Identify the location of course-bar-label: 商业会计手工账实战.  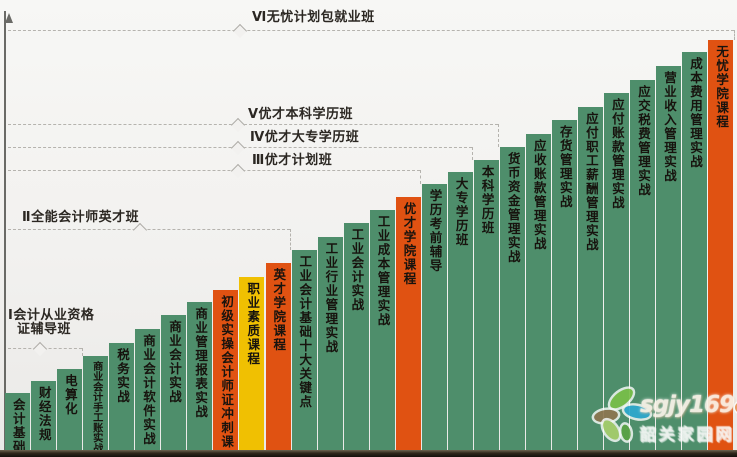
(96, 407).